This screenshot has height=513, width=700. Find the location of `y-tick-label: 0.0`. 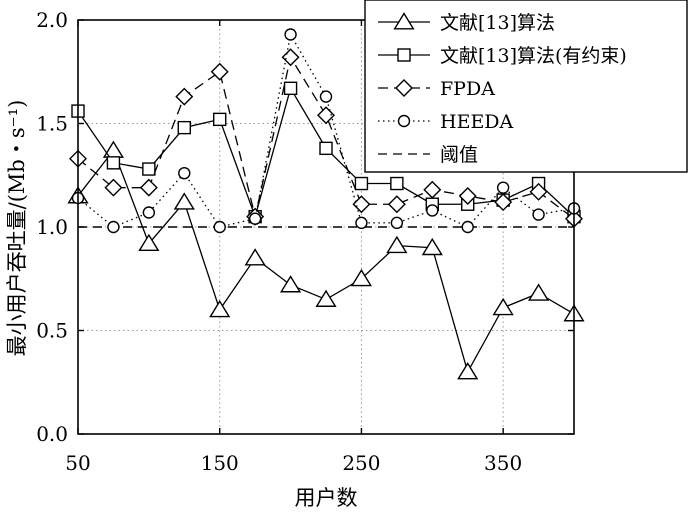

y-tick-label: 0.0 is located at coordinates (52, 434).